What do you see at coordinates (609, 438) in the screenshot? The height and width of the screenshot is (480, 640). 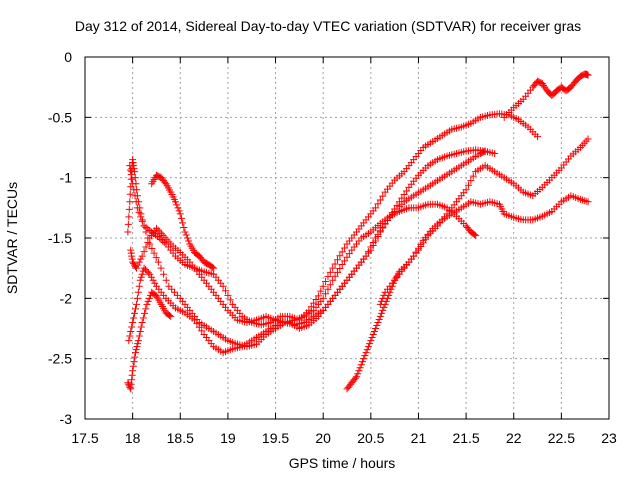 I see `x-tick-label: 23` at bounding box center [609, 438].